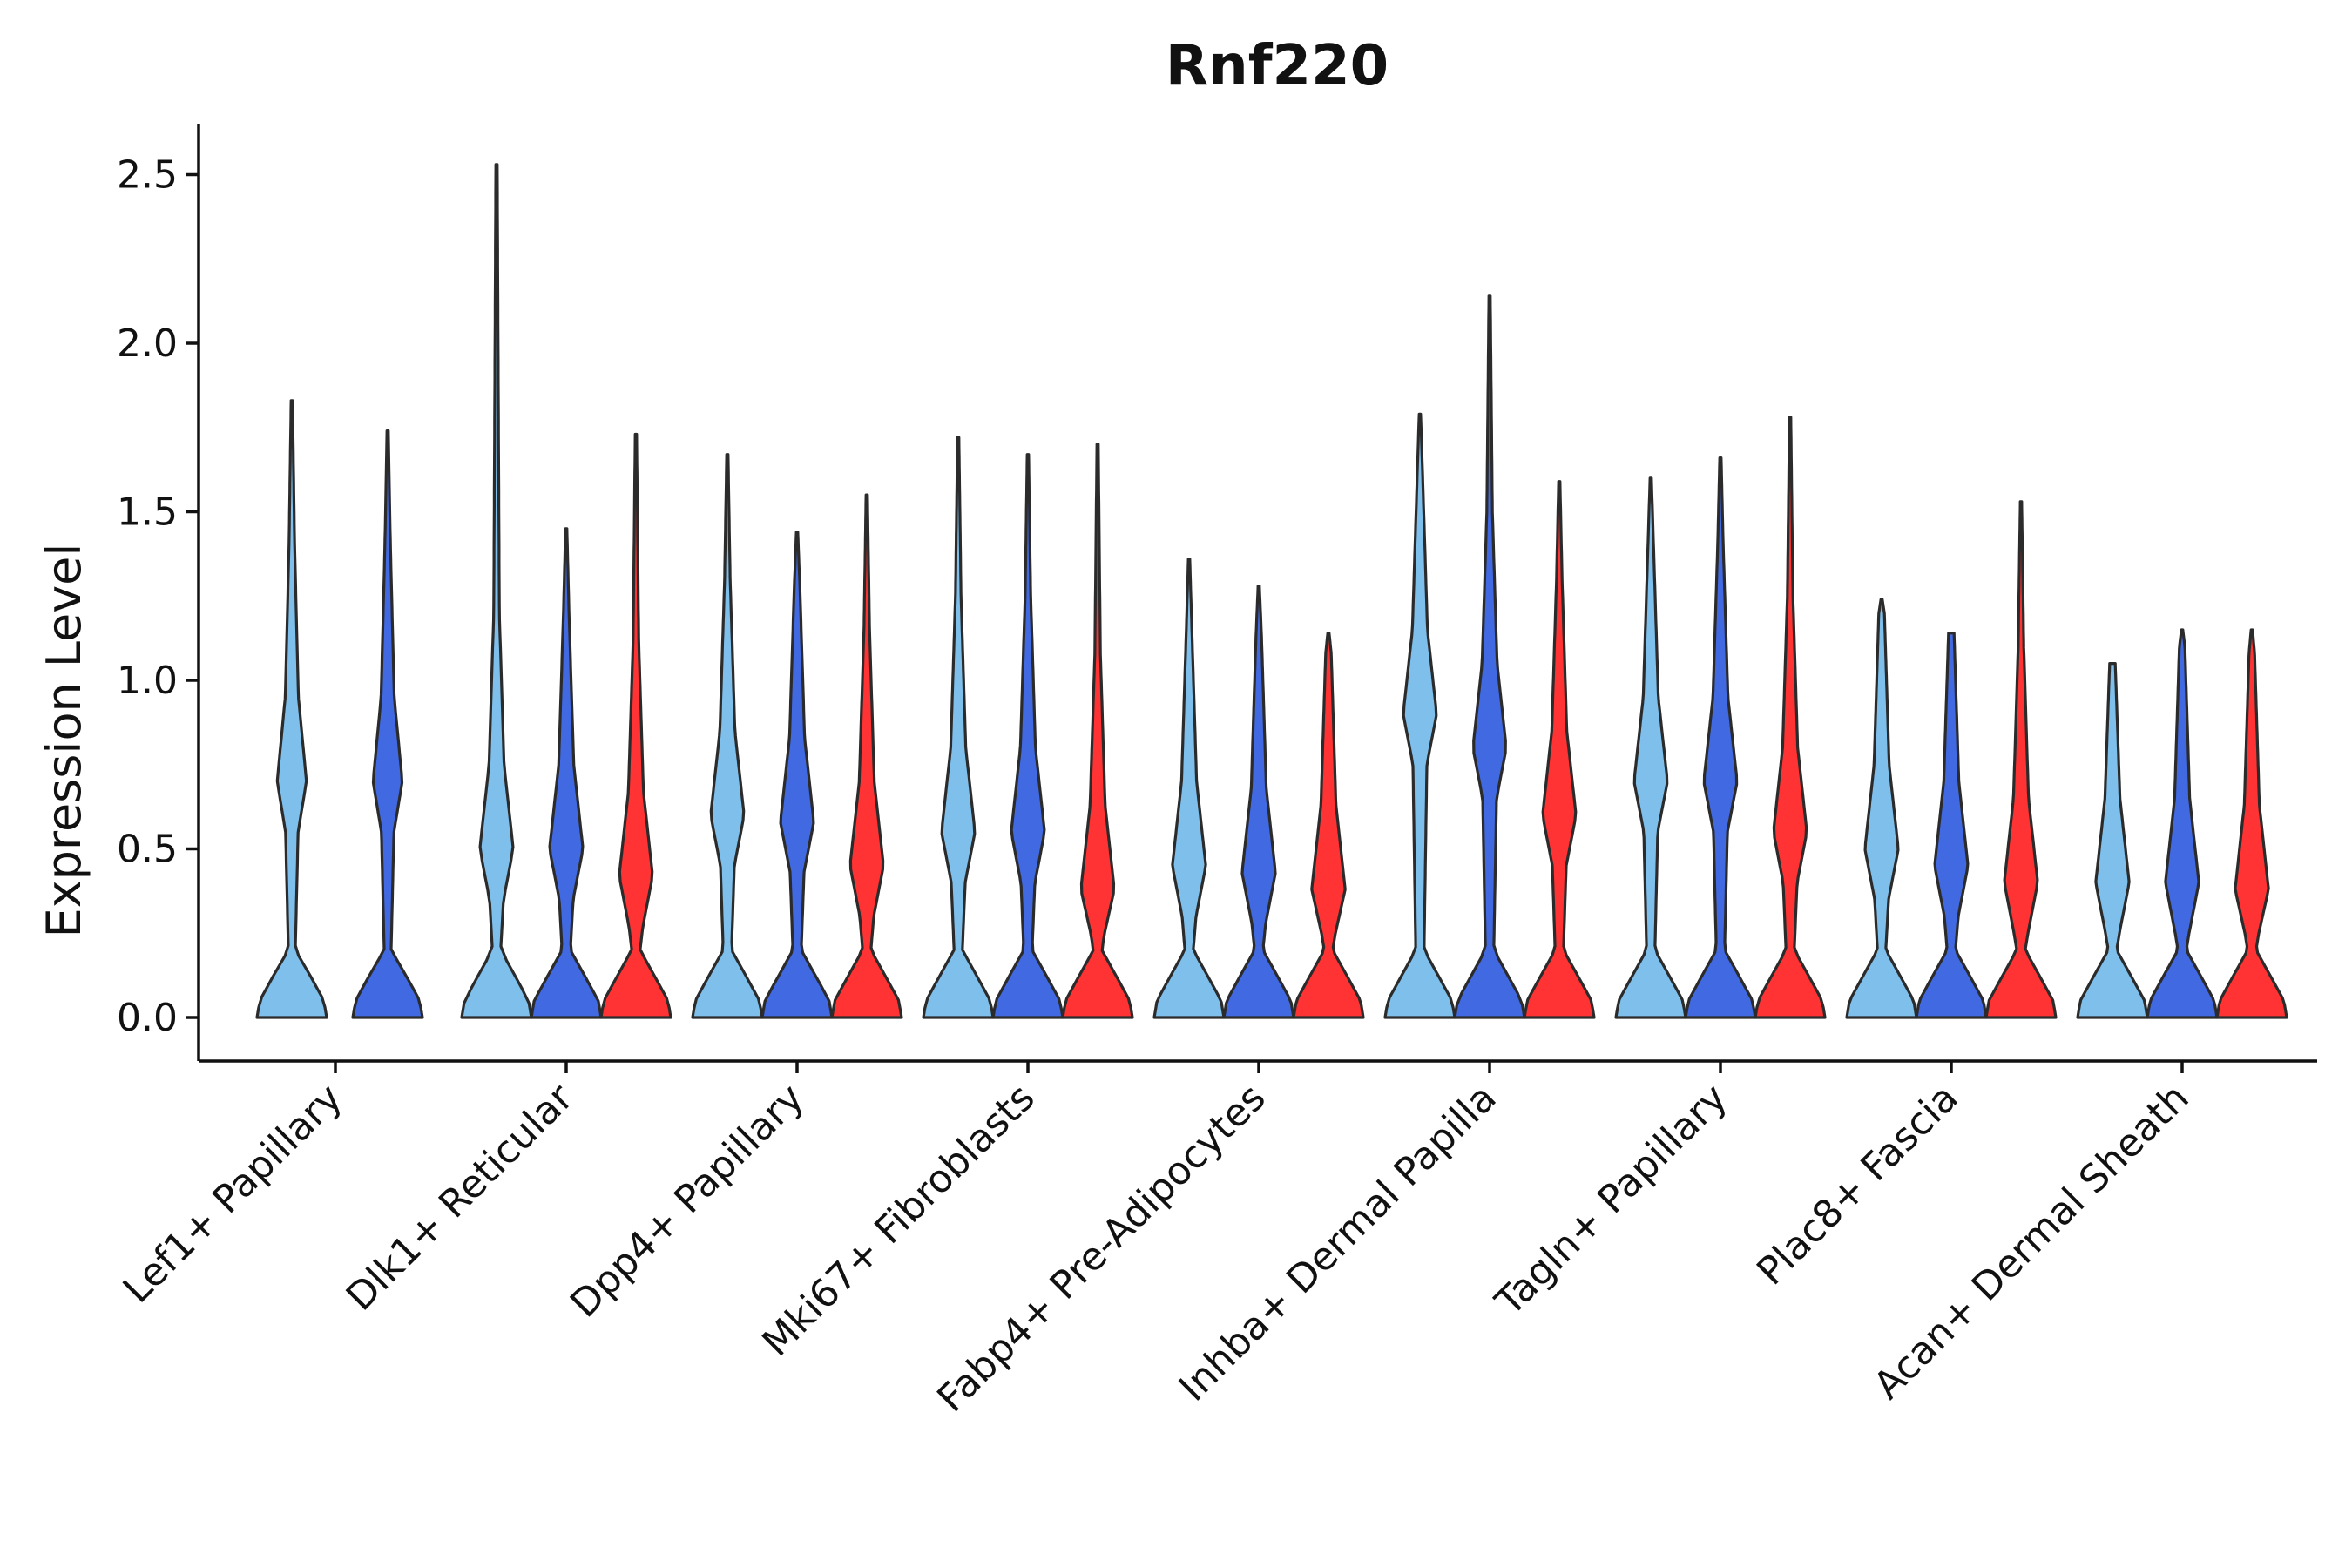 The width and height of the screenshot is (2352, 1568). What do you see at coordinates (687, 1201) in the screenshot?
I see `x-tick-label: Dpp4+ Papillary` at bounding box center [687, 1201].